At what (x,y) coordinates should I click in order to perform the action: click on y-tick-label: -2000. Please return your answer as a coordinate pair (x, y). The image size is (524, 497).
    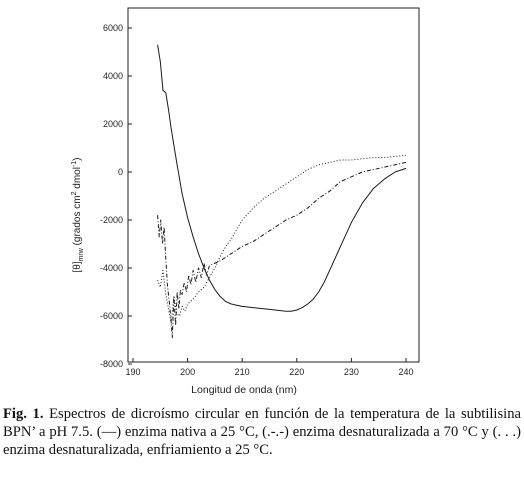
    Looking at the image, I should click on (111, 220).